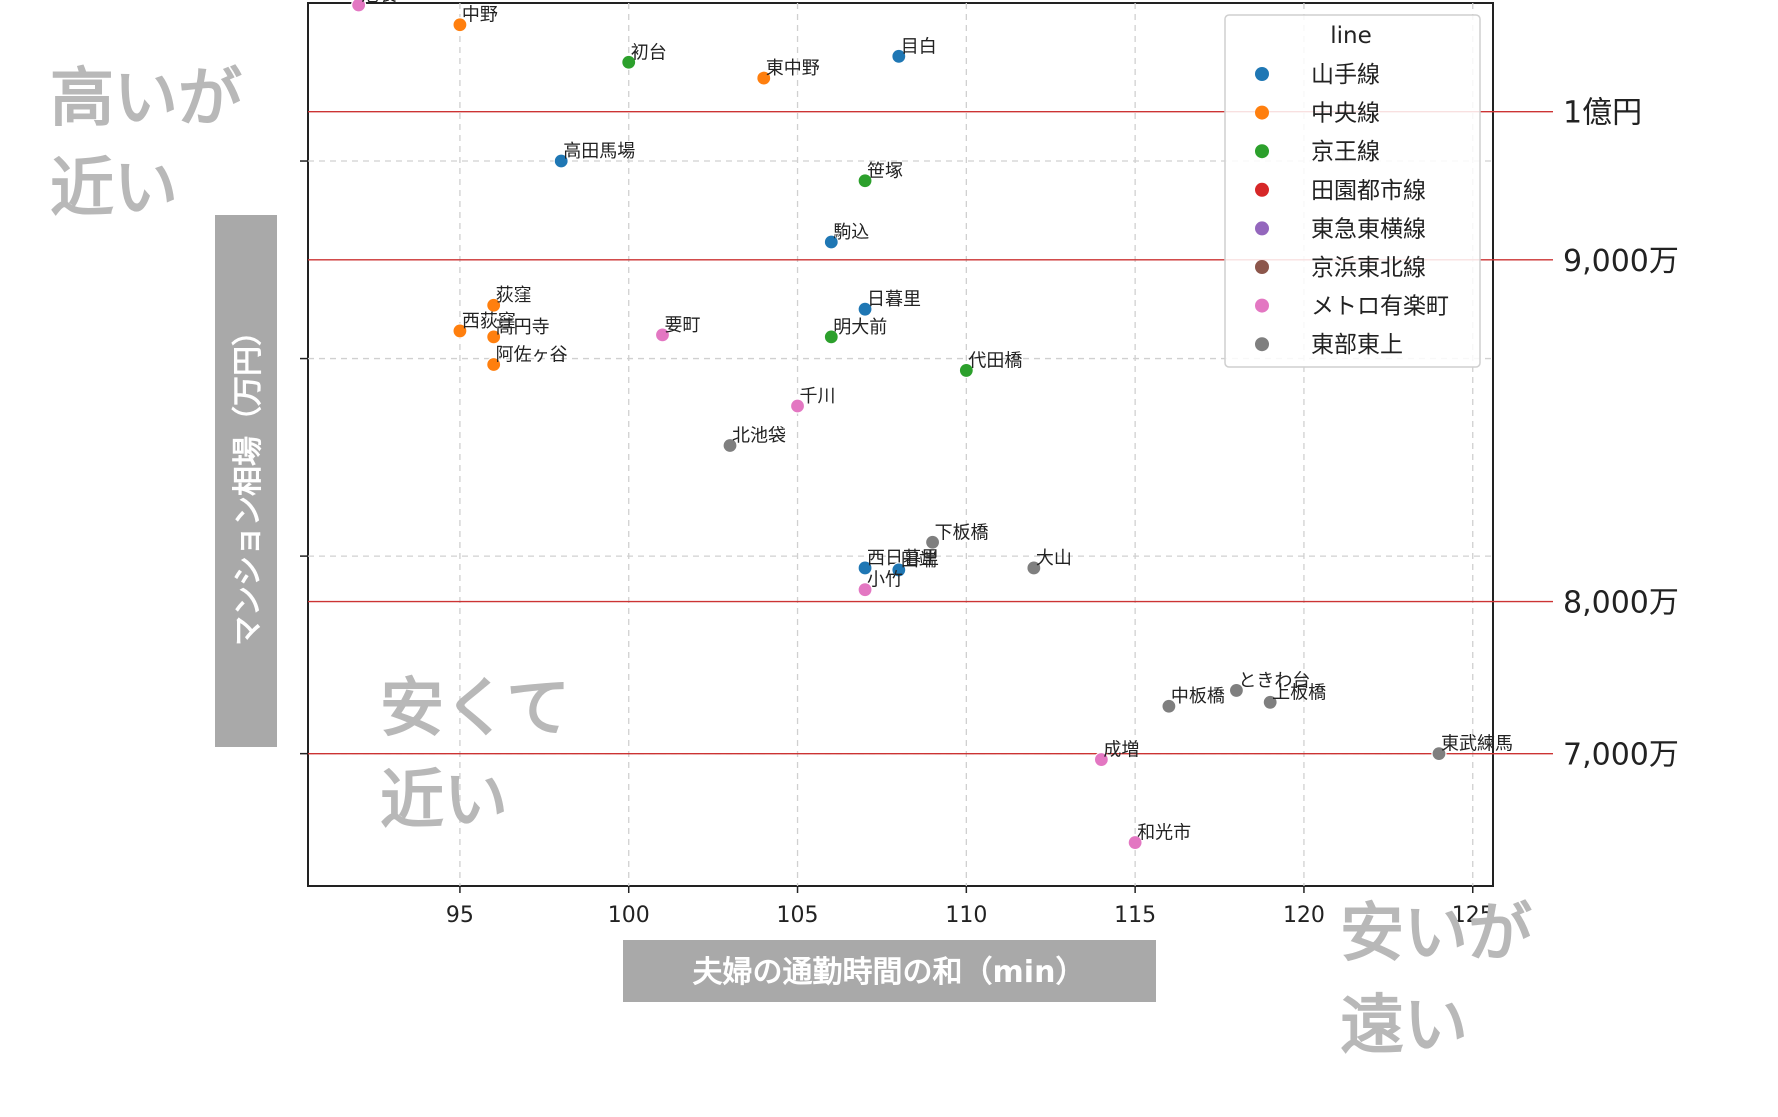  Describe the element at coordinates (1602, 113) in the screenshot. I see `reference-line-label: 1億円` at that location.